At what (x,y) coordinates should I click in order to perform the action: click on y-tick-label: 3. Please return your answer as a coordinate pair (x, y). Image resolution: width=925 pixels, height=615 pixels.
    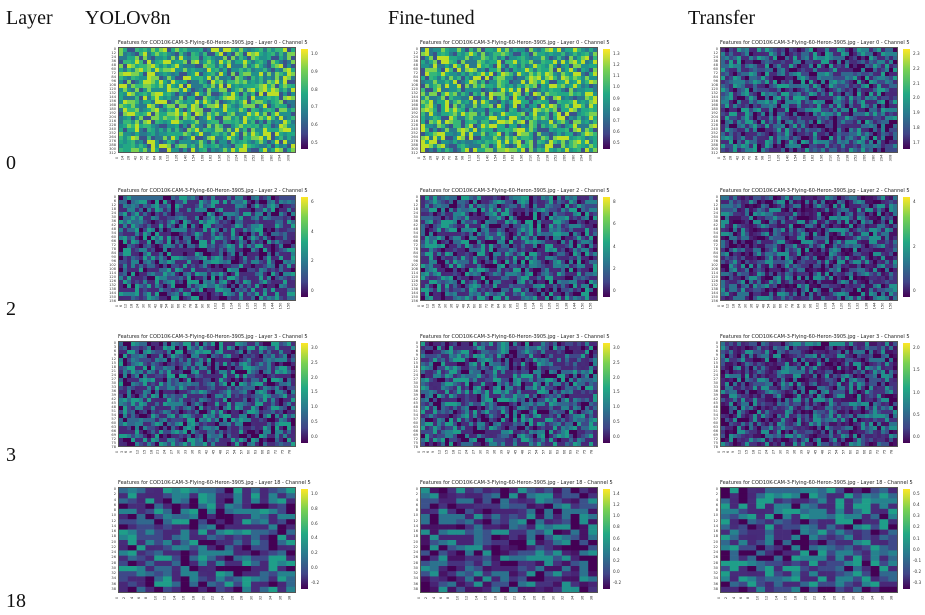
    Looking at the image, I should click on (716, 347).